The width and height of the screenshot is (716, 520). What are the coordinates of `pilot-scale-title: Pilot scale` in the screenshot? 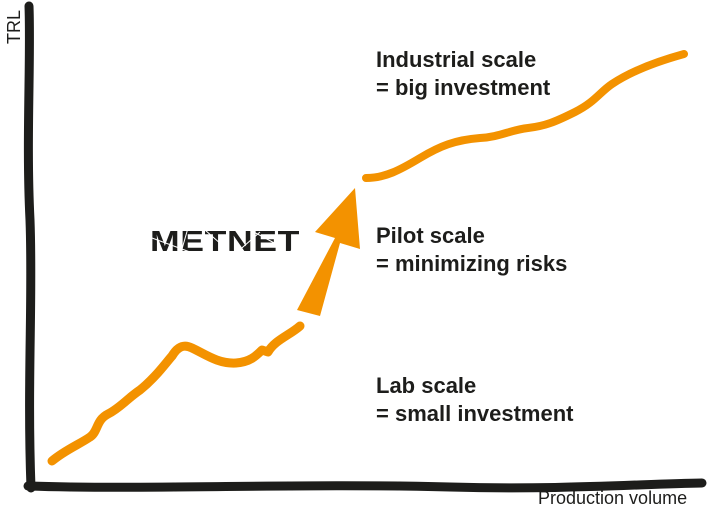 It's located at (430, 235).